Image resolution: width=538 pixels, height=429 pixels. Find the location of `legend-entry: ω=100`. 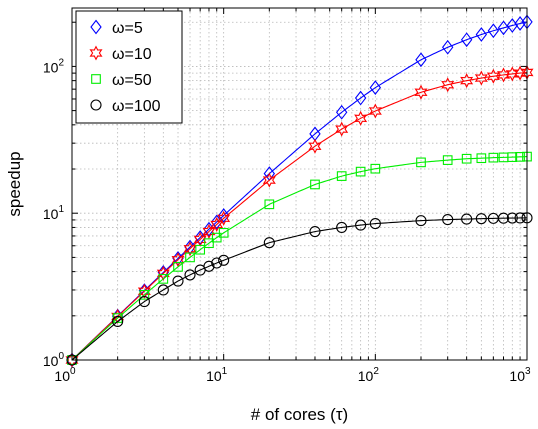

legend-entry: ω=100 is located at coordinates (125, 106).